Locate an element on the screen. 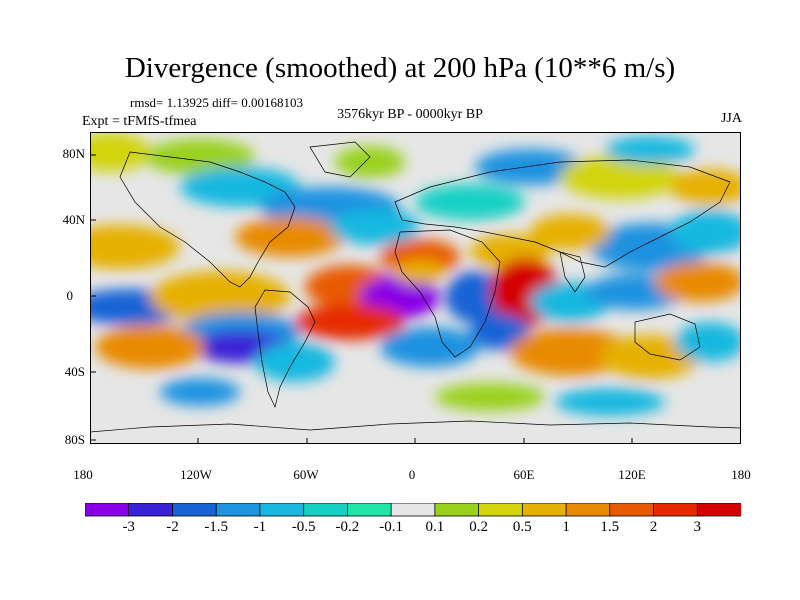 The width and height of the screenshot is (800, 600). colorbar-label: -1.5 is located at coordinates (216, 527).